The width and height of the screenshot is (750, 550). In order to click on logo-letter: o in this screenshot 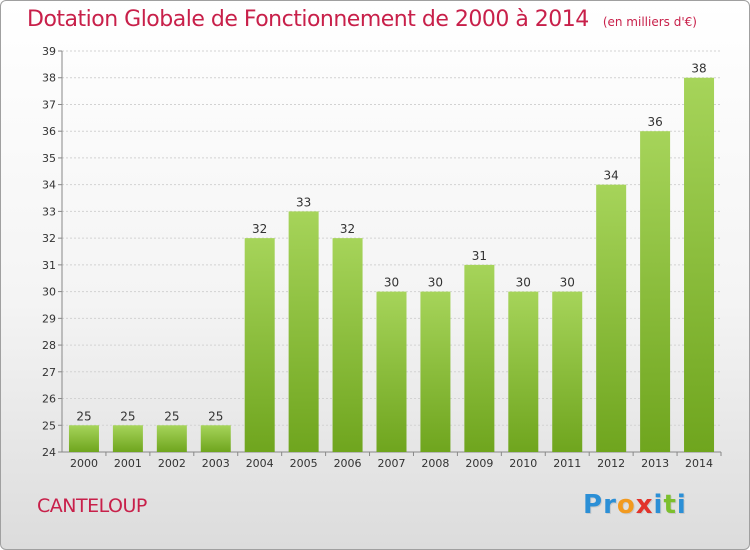, I will do `click(626, 505)`.